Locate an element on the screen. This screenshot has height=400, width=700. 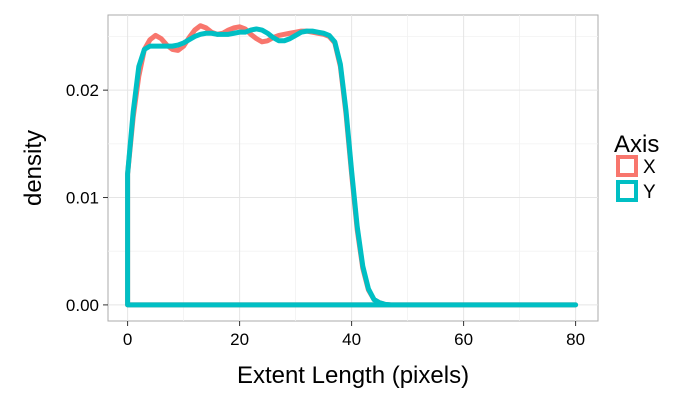
legend: Axis XY is located at coordinates (636, 167).